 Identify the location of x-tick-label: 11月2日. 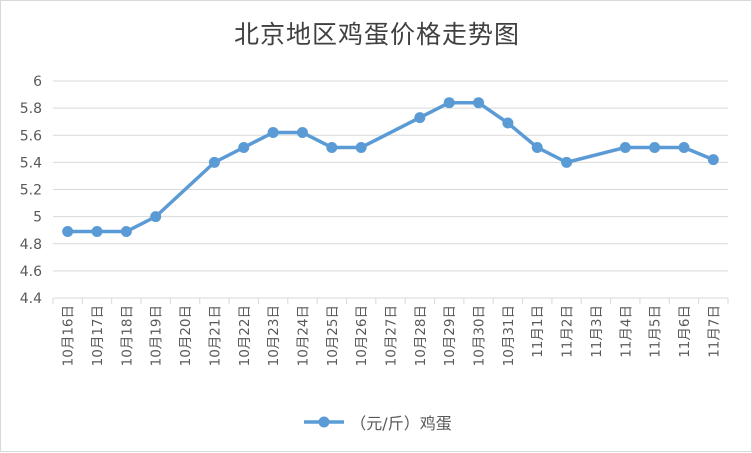
(568, 331).